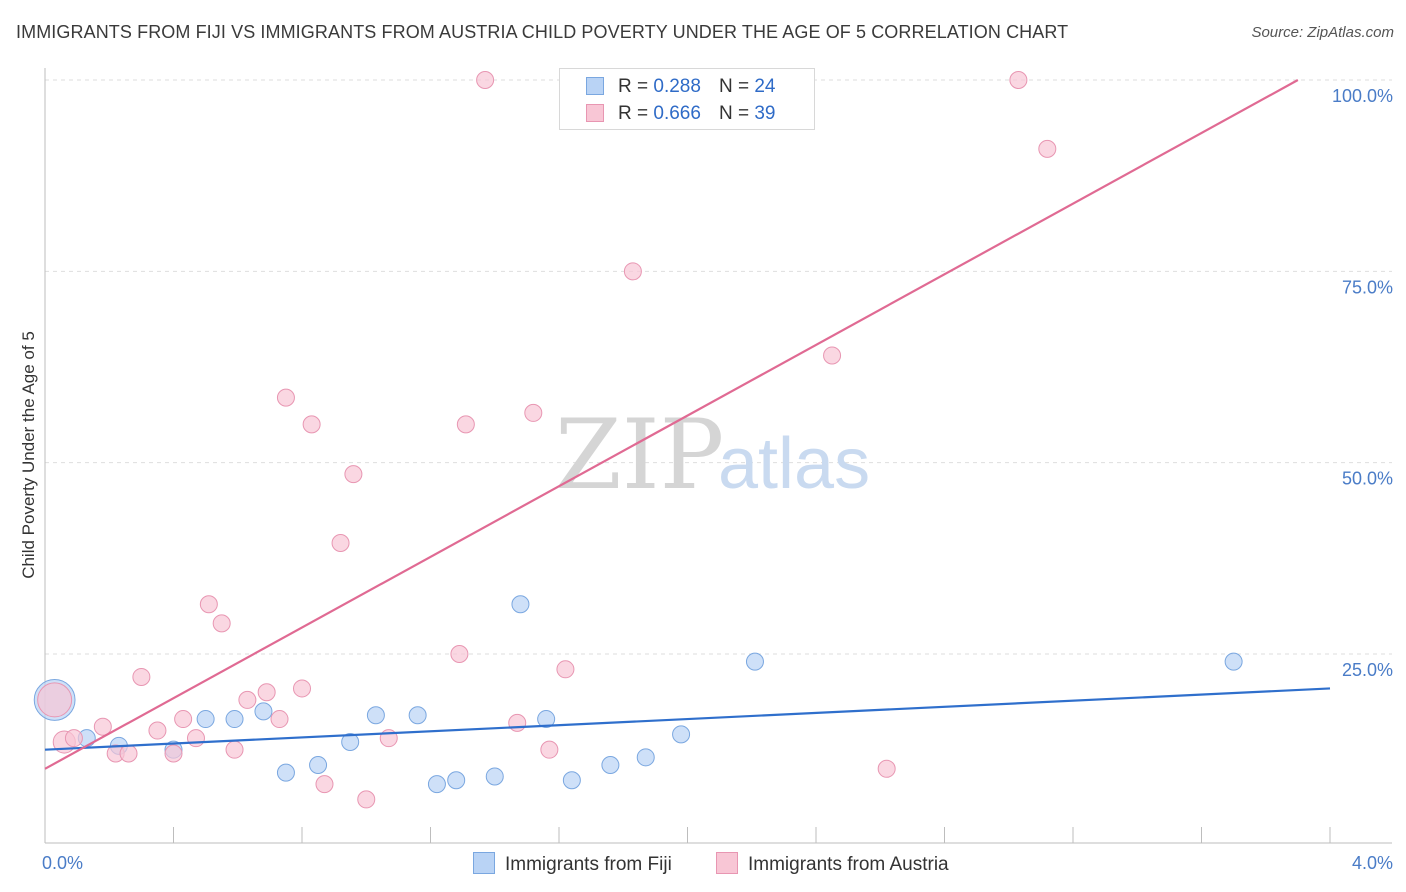 The width and height of the screenshot is (1406, 892). I want to click on watermark: ZIP atlas, so click(712, 455).